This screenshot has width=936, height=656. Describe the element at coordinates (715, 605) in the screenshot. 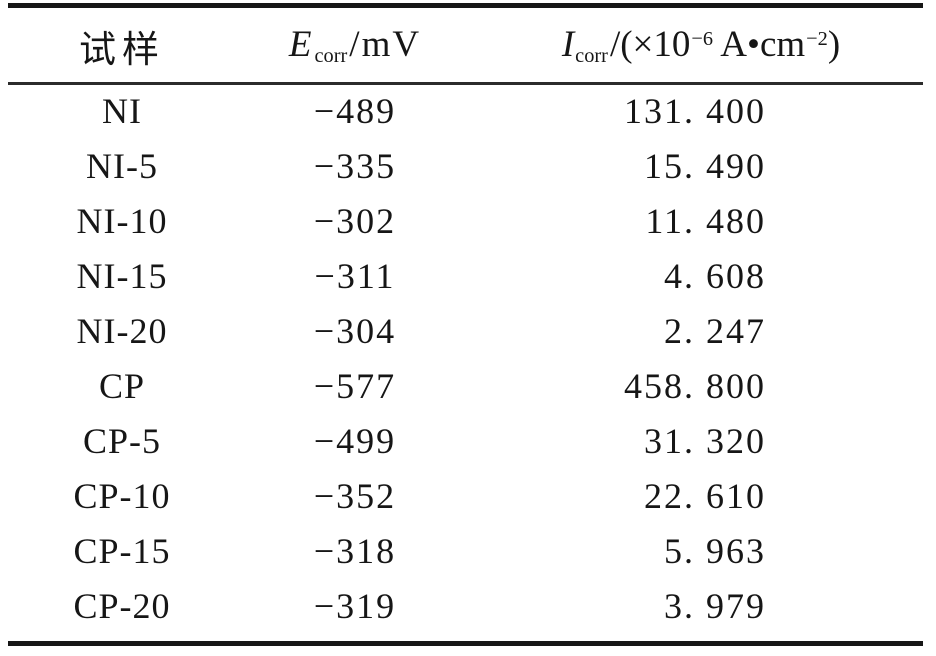

I see `icorr-cell: 3. 979` at that location.